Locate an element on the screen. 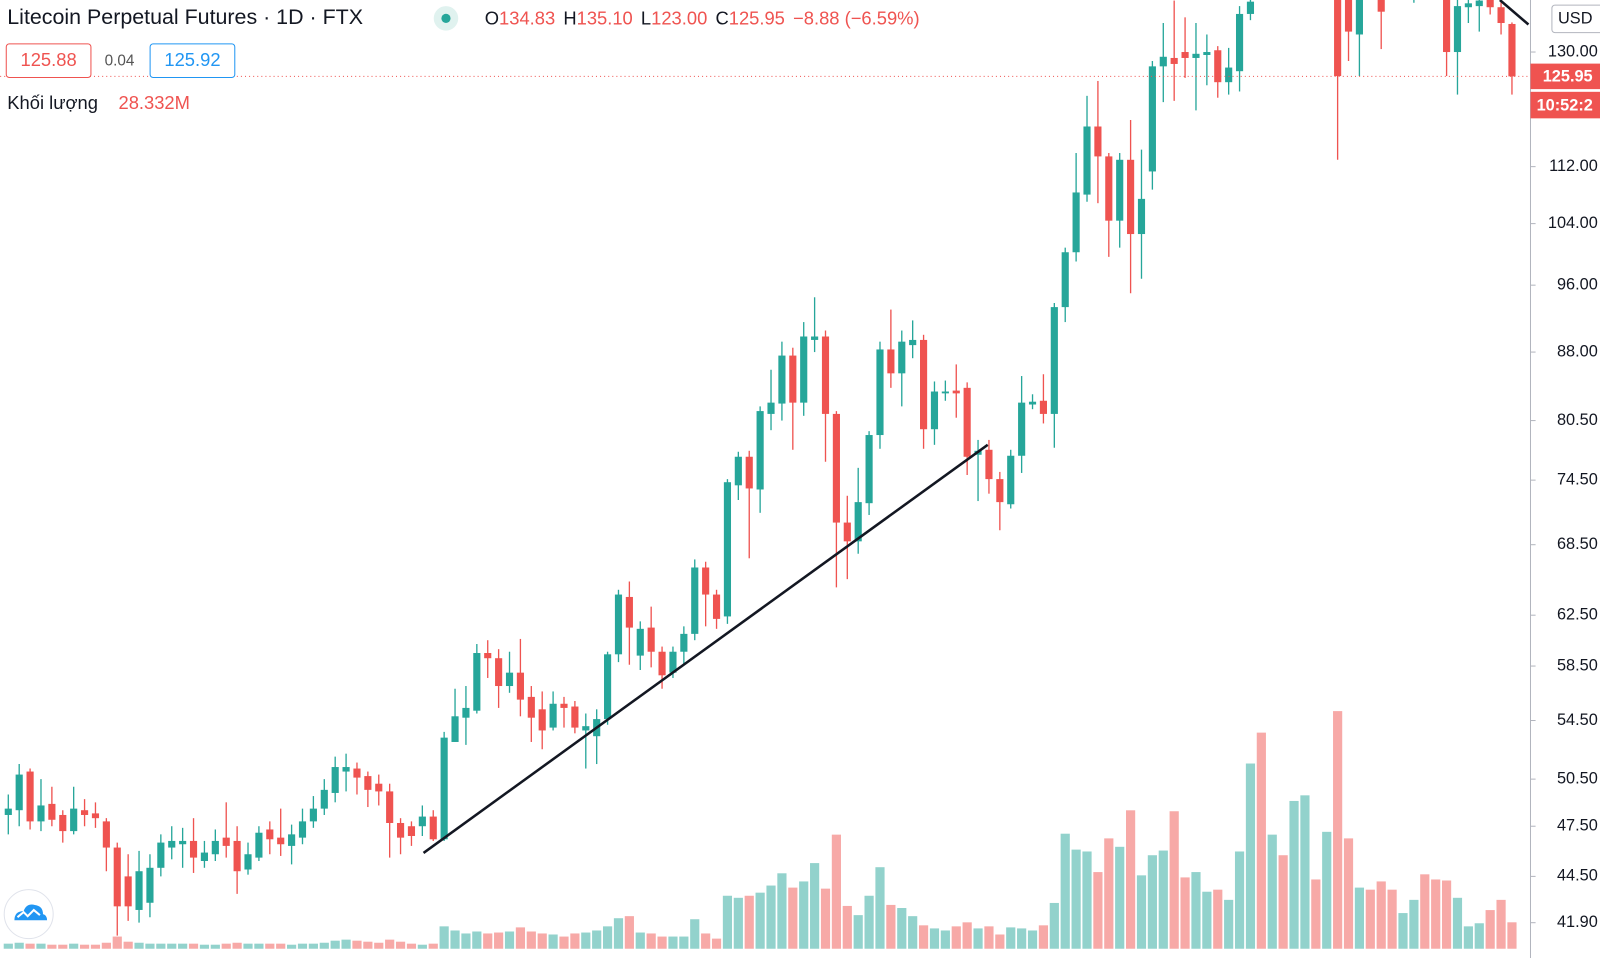  y-tick-label: 96.00 is located at coordinates (1577, 284).